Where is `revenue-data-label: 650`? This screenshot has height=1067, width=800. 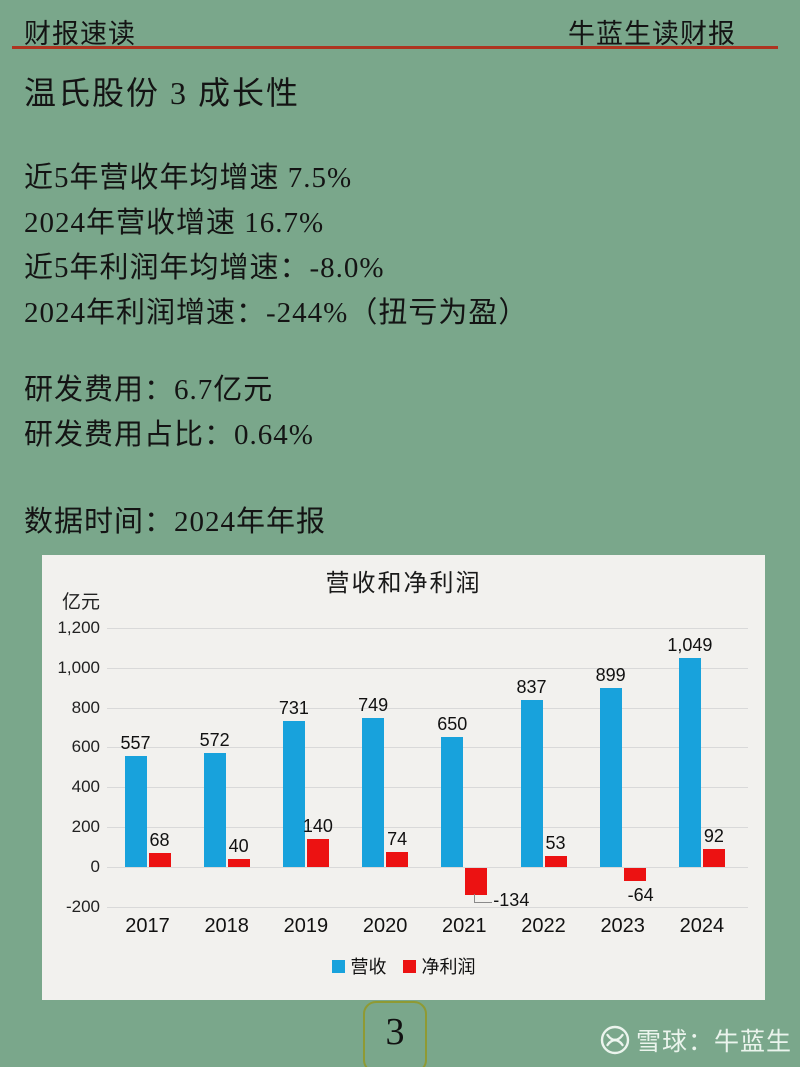 revenue-data-label: 650 is located at coordinates (452, 724).